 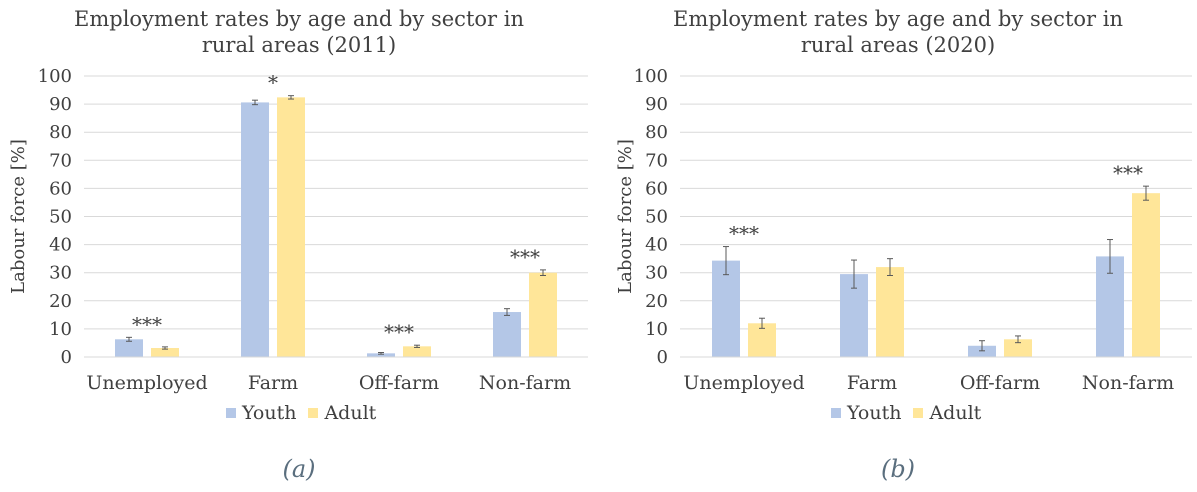 I want to click on bar-youth-farm, so click(x=255, y=229).